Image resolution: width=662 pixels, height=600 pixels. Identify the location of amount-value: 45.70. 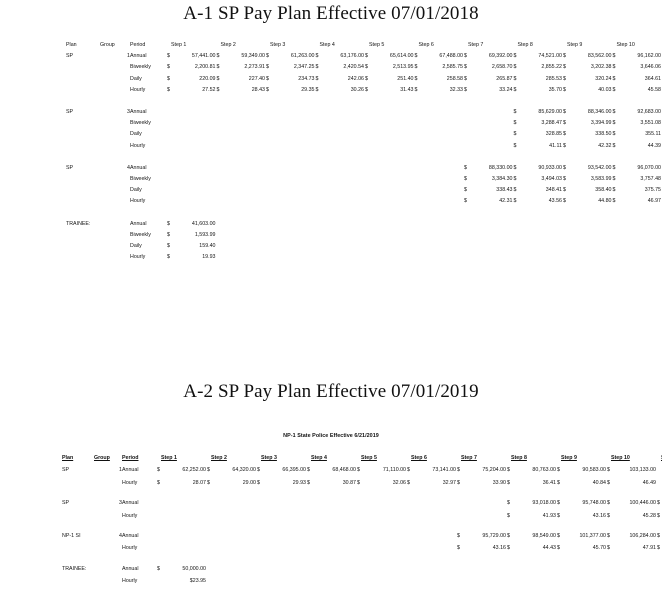
(599, 548).